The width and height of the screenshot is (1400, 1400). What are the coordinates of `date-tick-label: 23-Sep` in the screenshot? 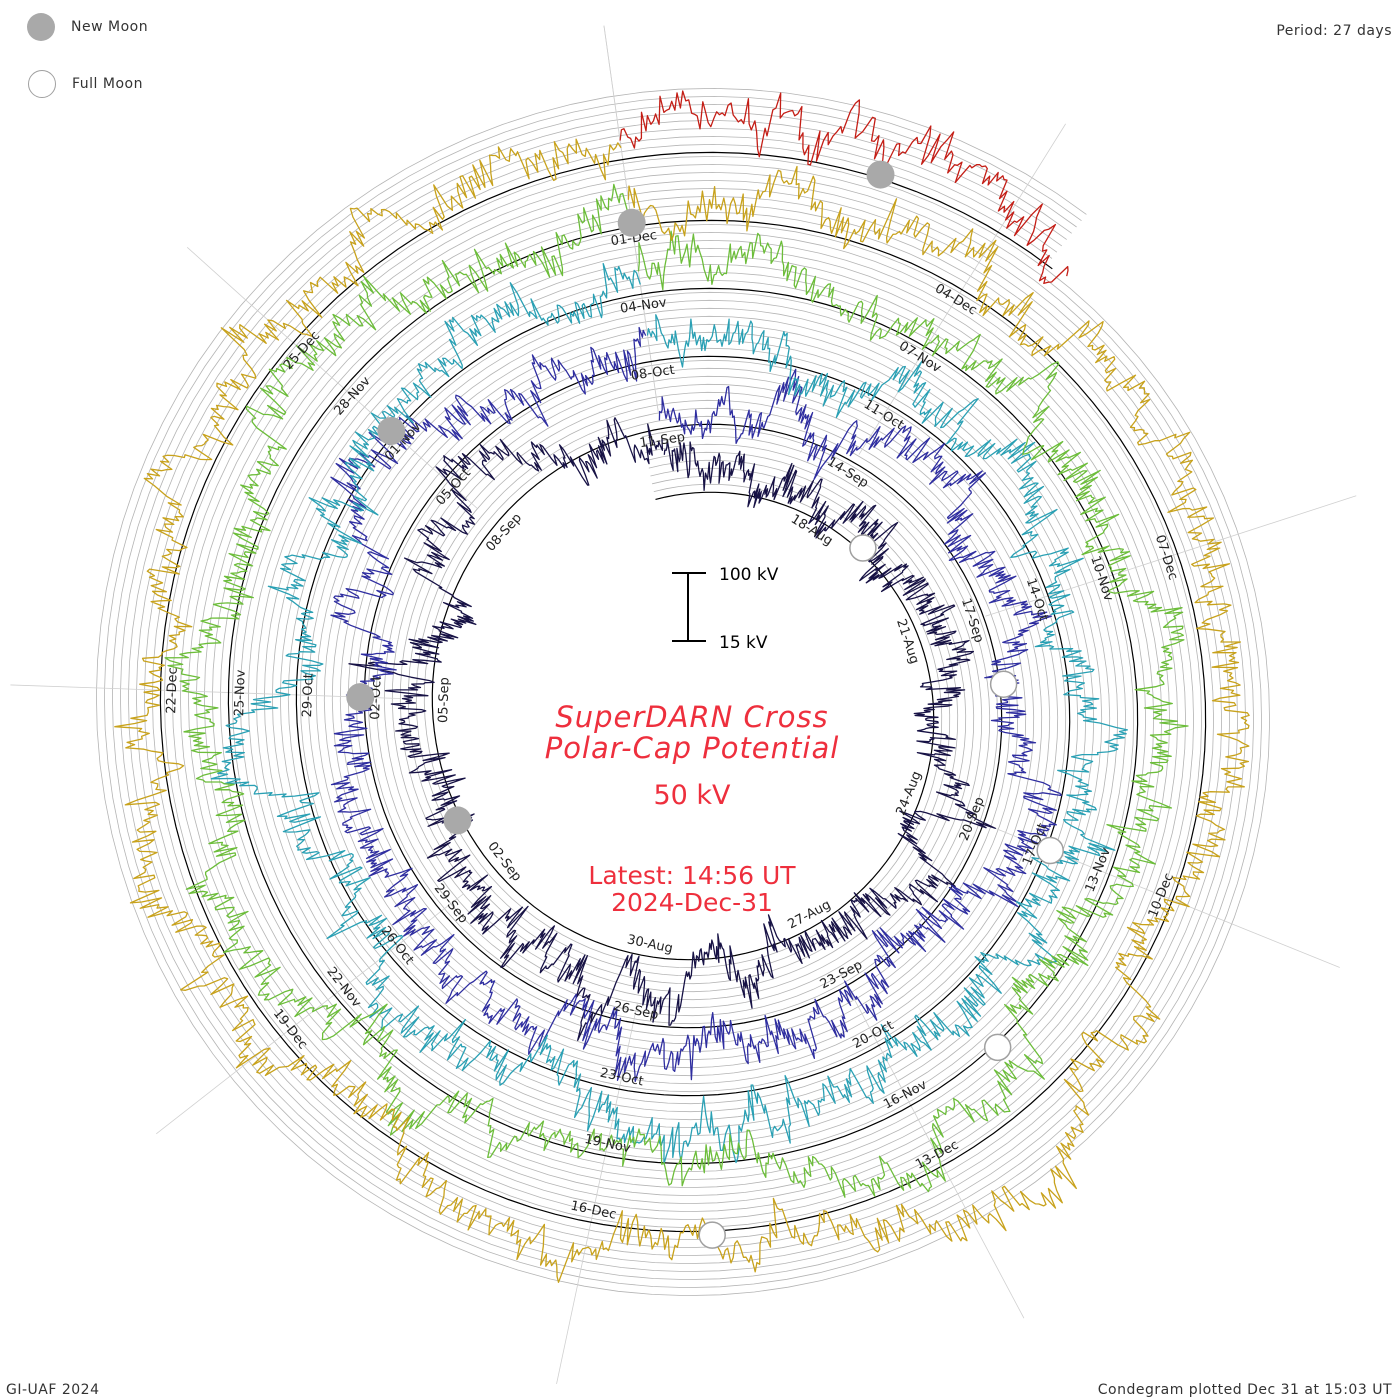 It's located at (841, 975).